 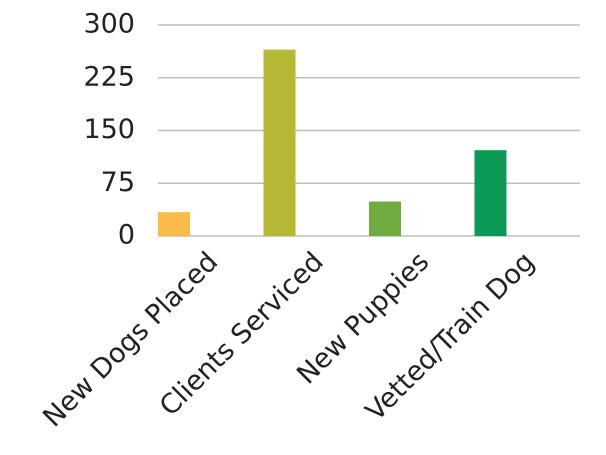 What do you see at coordinates (118, 182) in the screenshot?
I see `y-tick-label: 75` at bounding box center [118, 182].